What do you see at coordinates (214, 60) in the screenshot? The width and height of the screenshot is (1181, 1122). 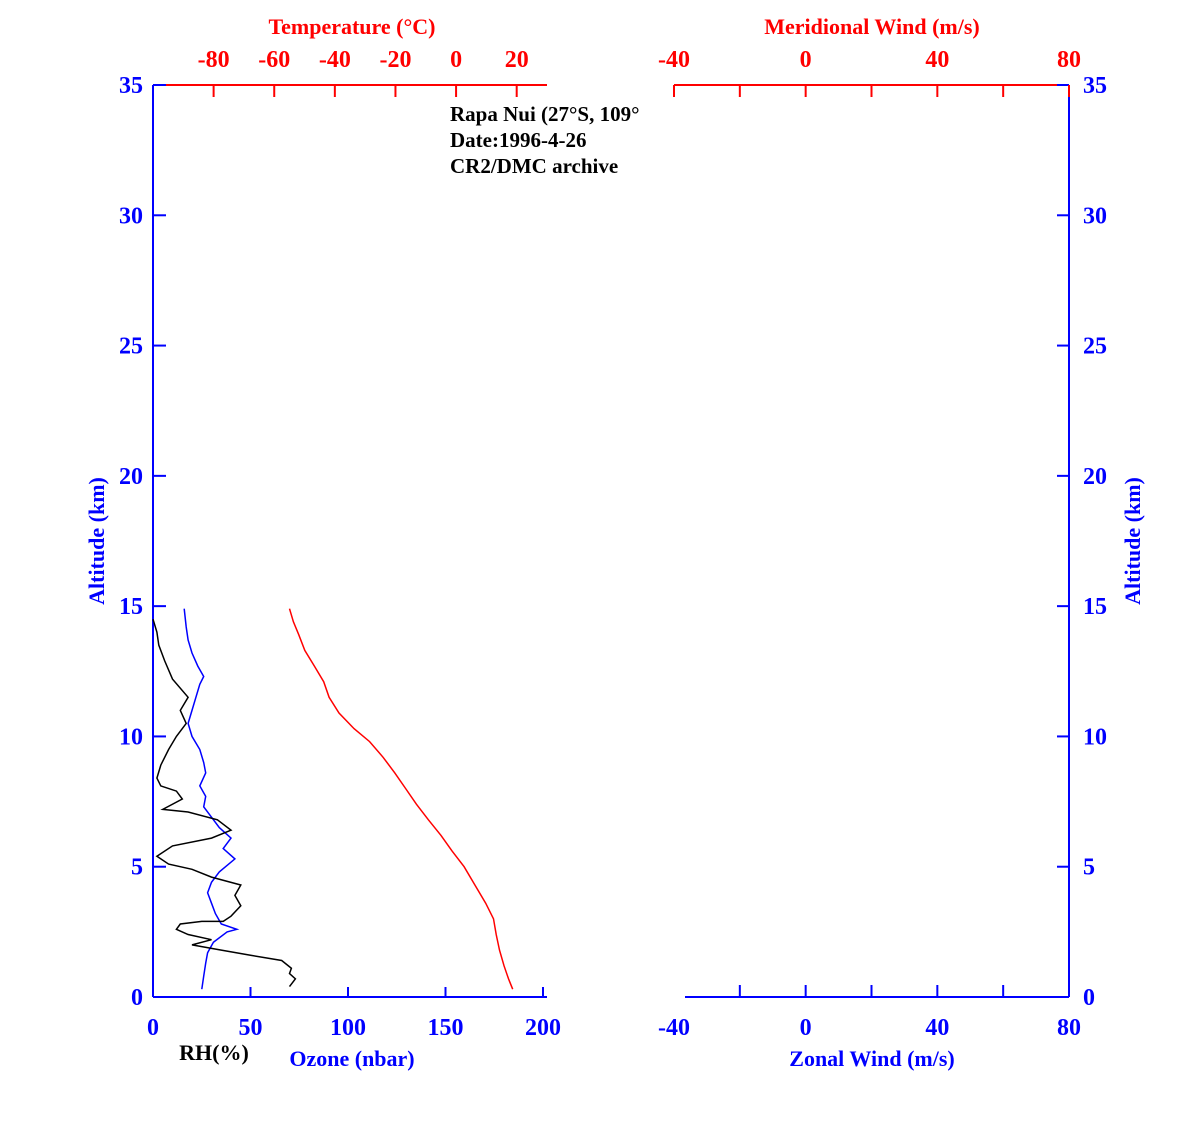 I see `temperature-tick-label: -80` at bounding box center [214, 60].